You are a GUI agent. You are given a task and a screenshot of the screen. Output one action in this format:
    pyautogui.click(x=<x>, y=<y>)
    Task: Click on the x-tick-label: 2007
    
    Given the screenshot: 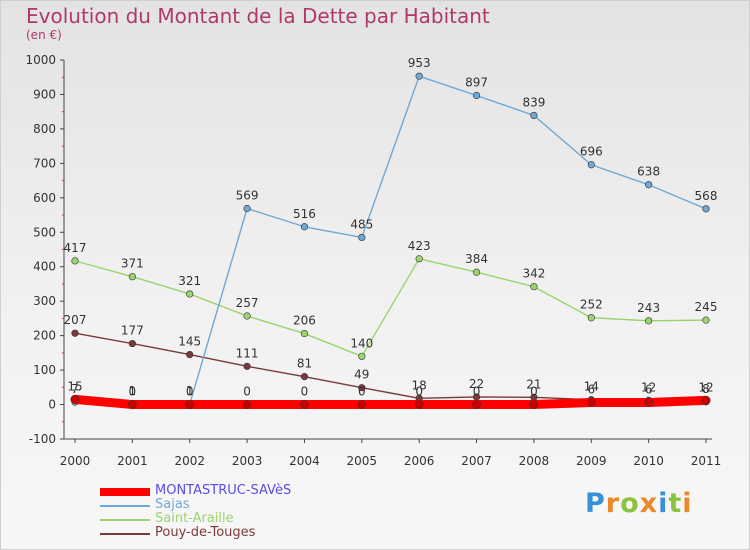 What is the action you would take?
    pyautogui.click(x=476, y=461)
    